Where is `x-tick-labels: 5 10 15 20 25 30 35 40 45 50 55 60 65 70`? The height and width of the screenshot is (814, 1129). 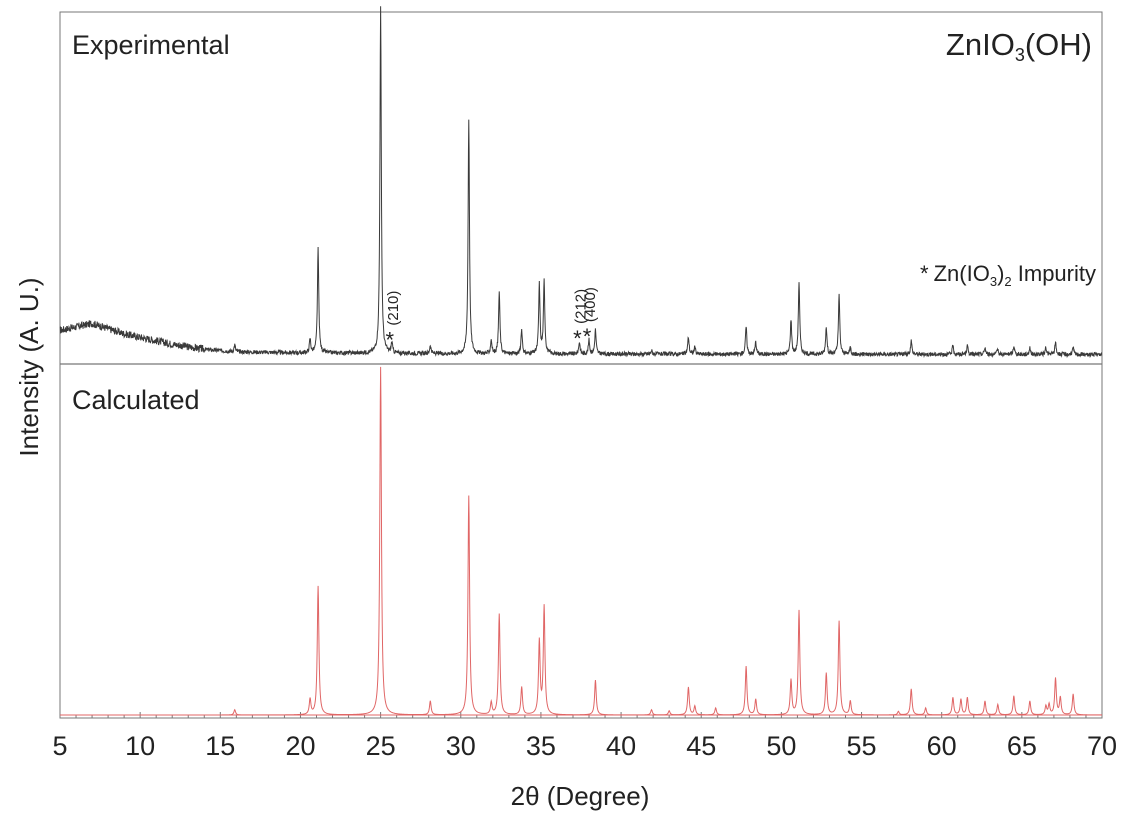 x-tick-labels: 5 10 15 20 25 30 35 40 45 50 55 60 65 70 is located at coordinates (584, 746).